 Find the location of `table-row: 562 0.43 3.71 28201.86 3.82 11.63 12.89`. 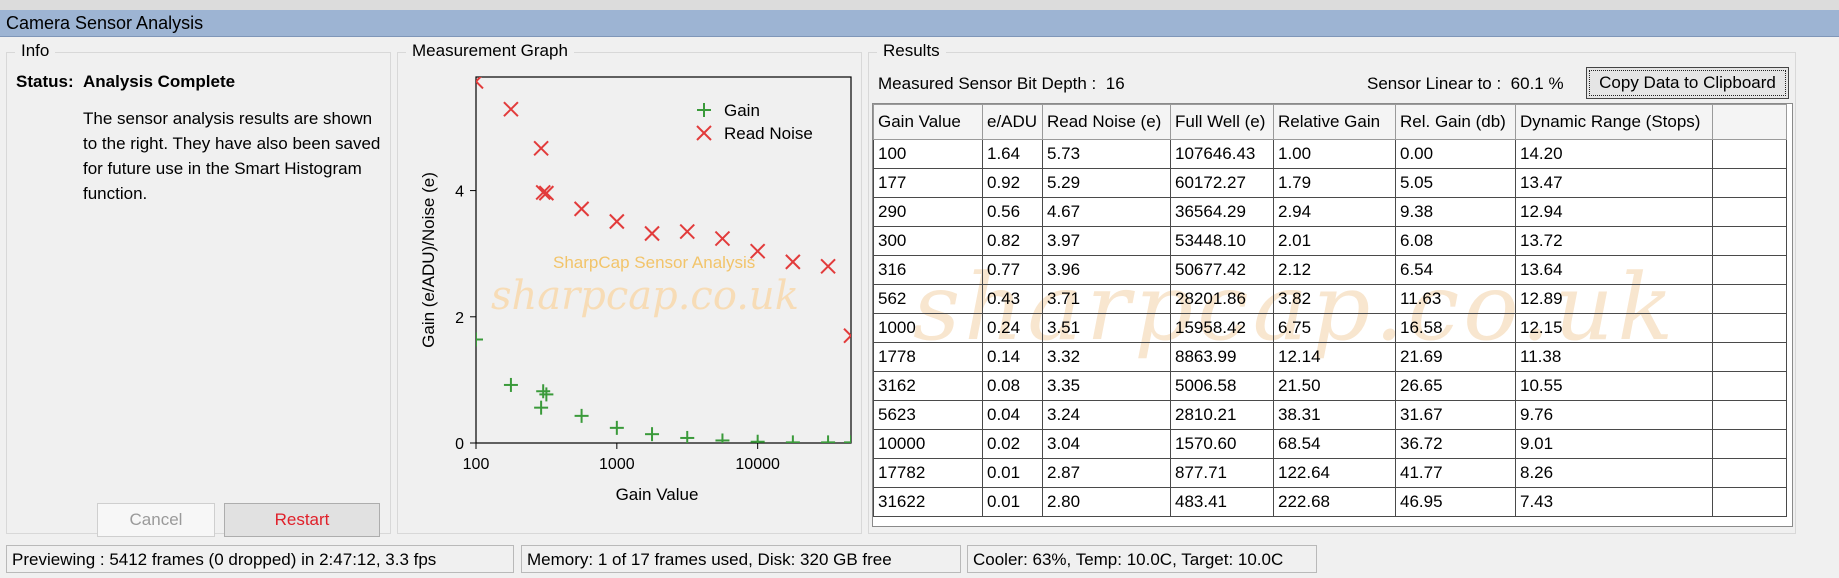

table-row: 562 0.43 3.71 28201.86 3.82 11.63 12.89 is located at coordinates (1330, 299).